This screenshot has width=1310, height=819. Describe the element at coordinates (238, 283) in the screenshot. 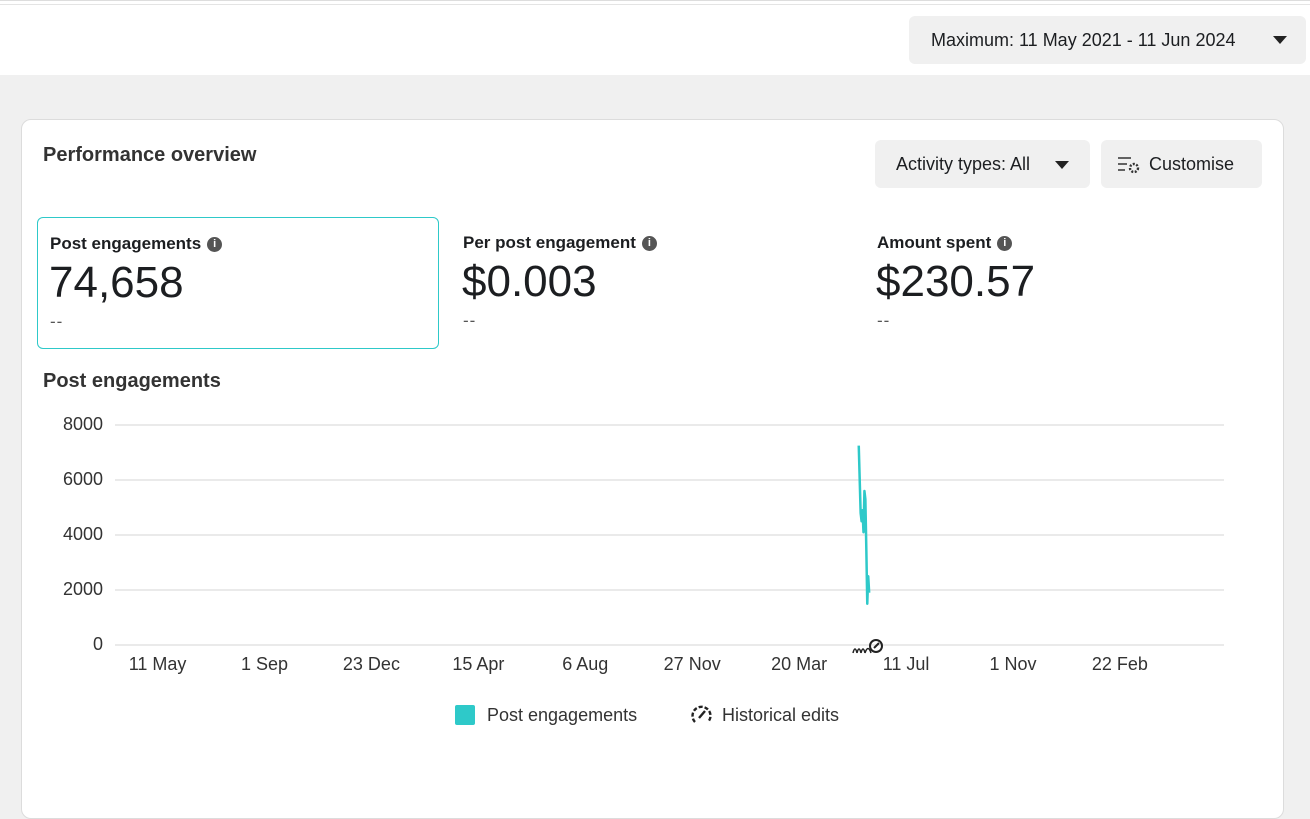

I see `metric-card: Post engagements i 74,658 --` at that location.